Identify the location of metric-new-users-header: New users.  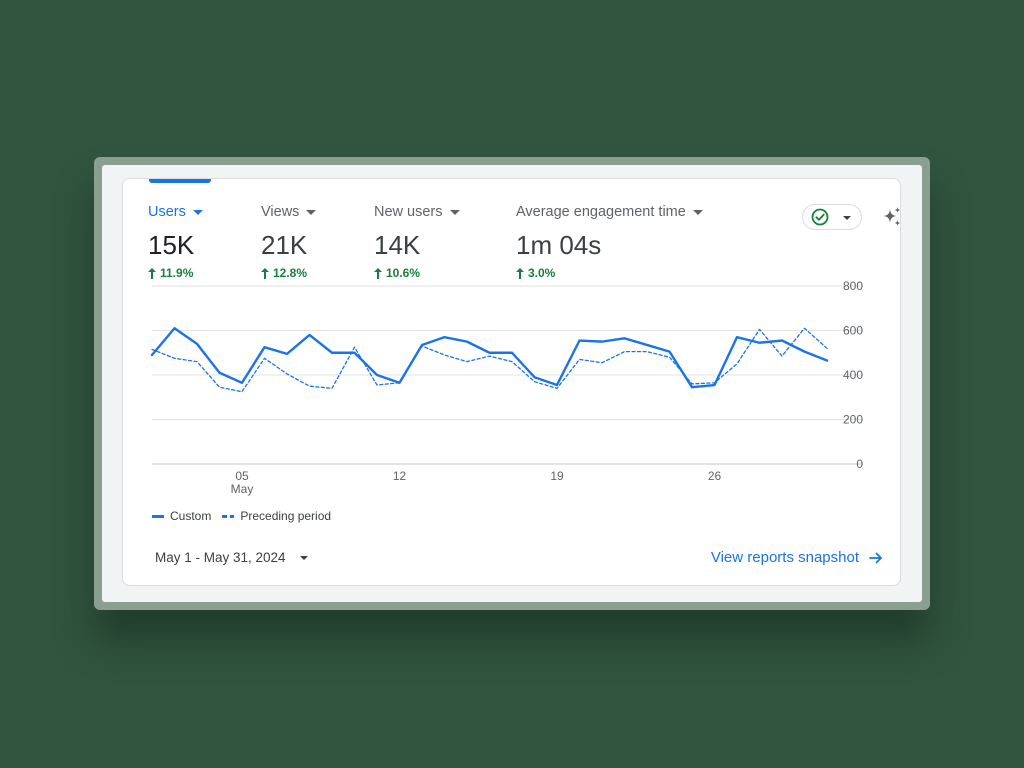
(417, 212).